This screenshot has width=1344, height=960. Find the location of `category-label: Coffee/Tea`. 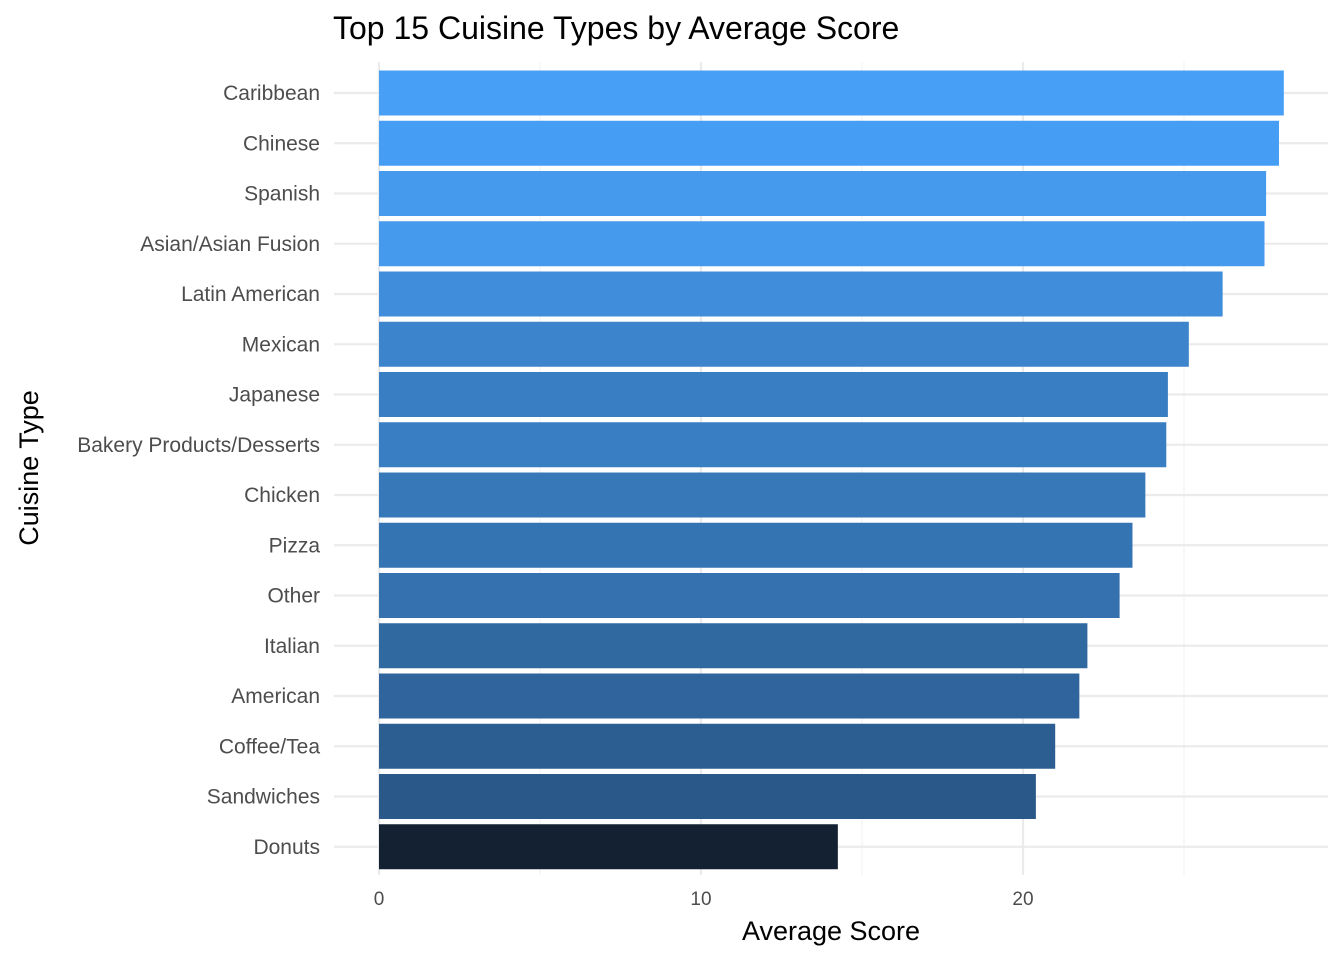

category-label: Coffee/Tea is located at coordinates (270, 746).